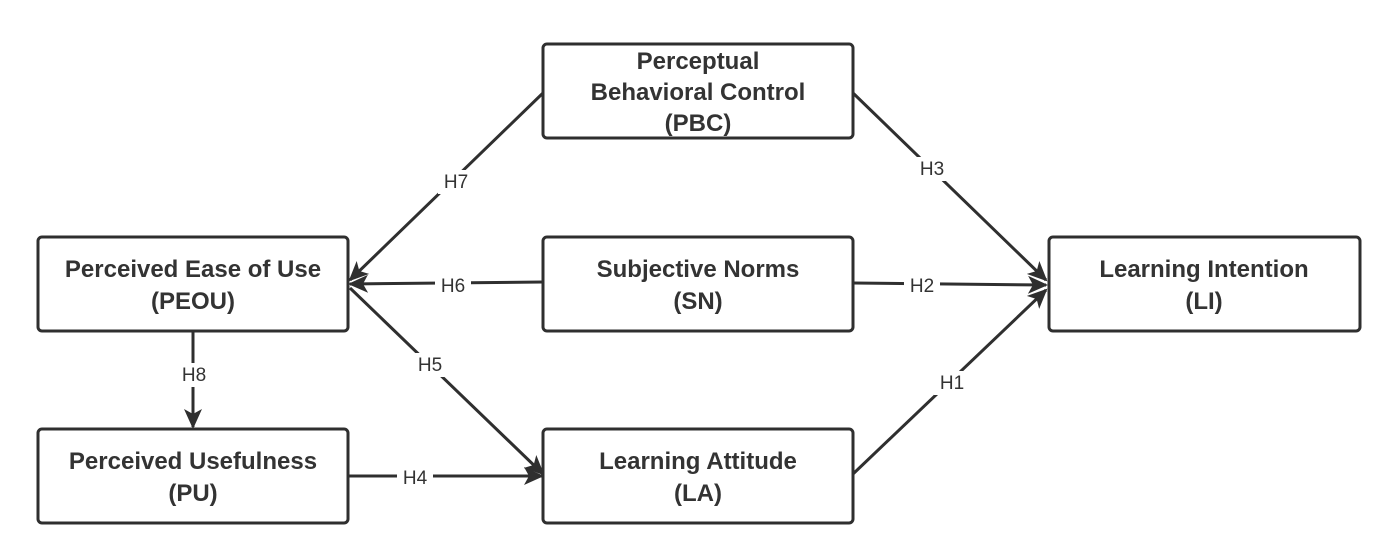 Image resolution: width=1388 pixels, height=548 pixels. I want to click on node-pbc-line3: (PBC), so click(698, 123).